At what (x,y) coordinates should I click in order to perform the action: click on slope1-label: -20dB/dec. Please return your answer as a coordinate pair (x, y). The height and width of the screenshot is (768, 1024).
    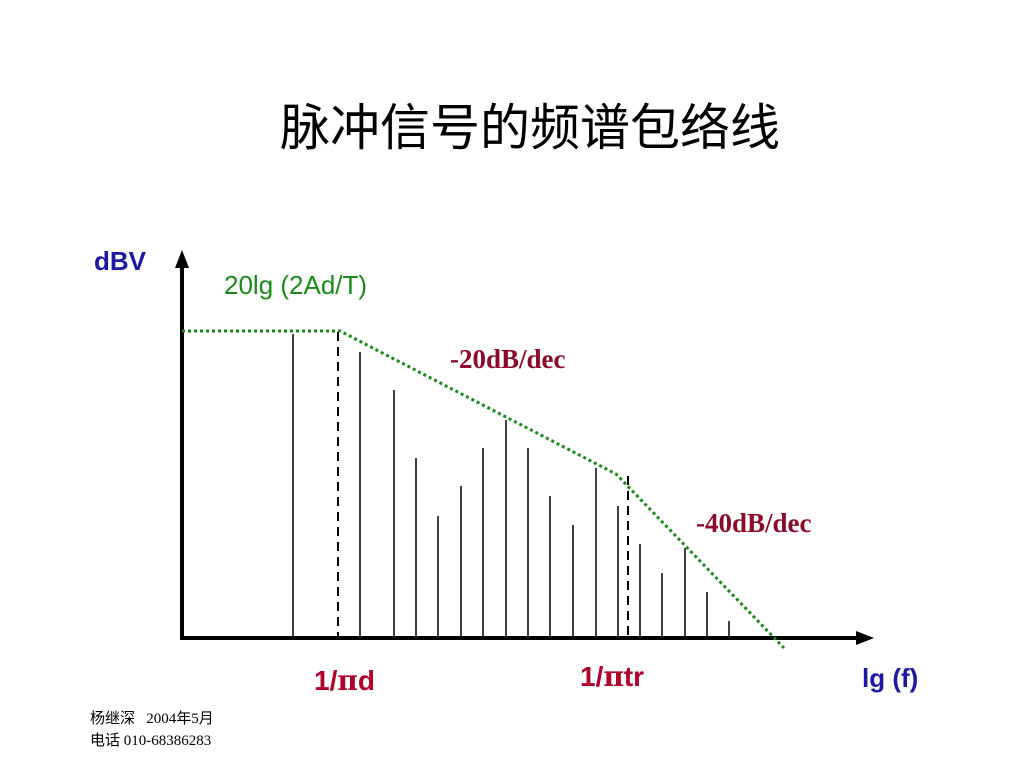
    Looking at the image, I should click on (508, 359).